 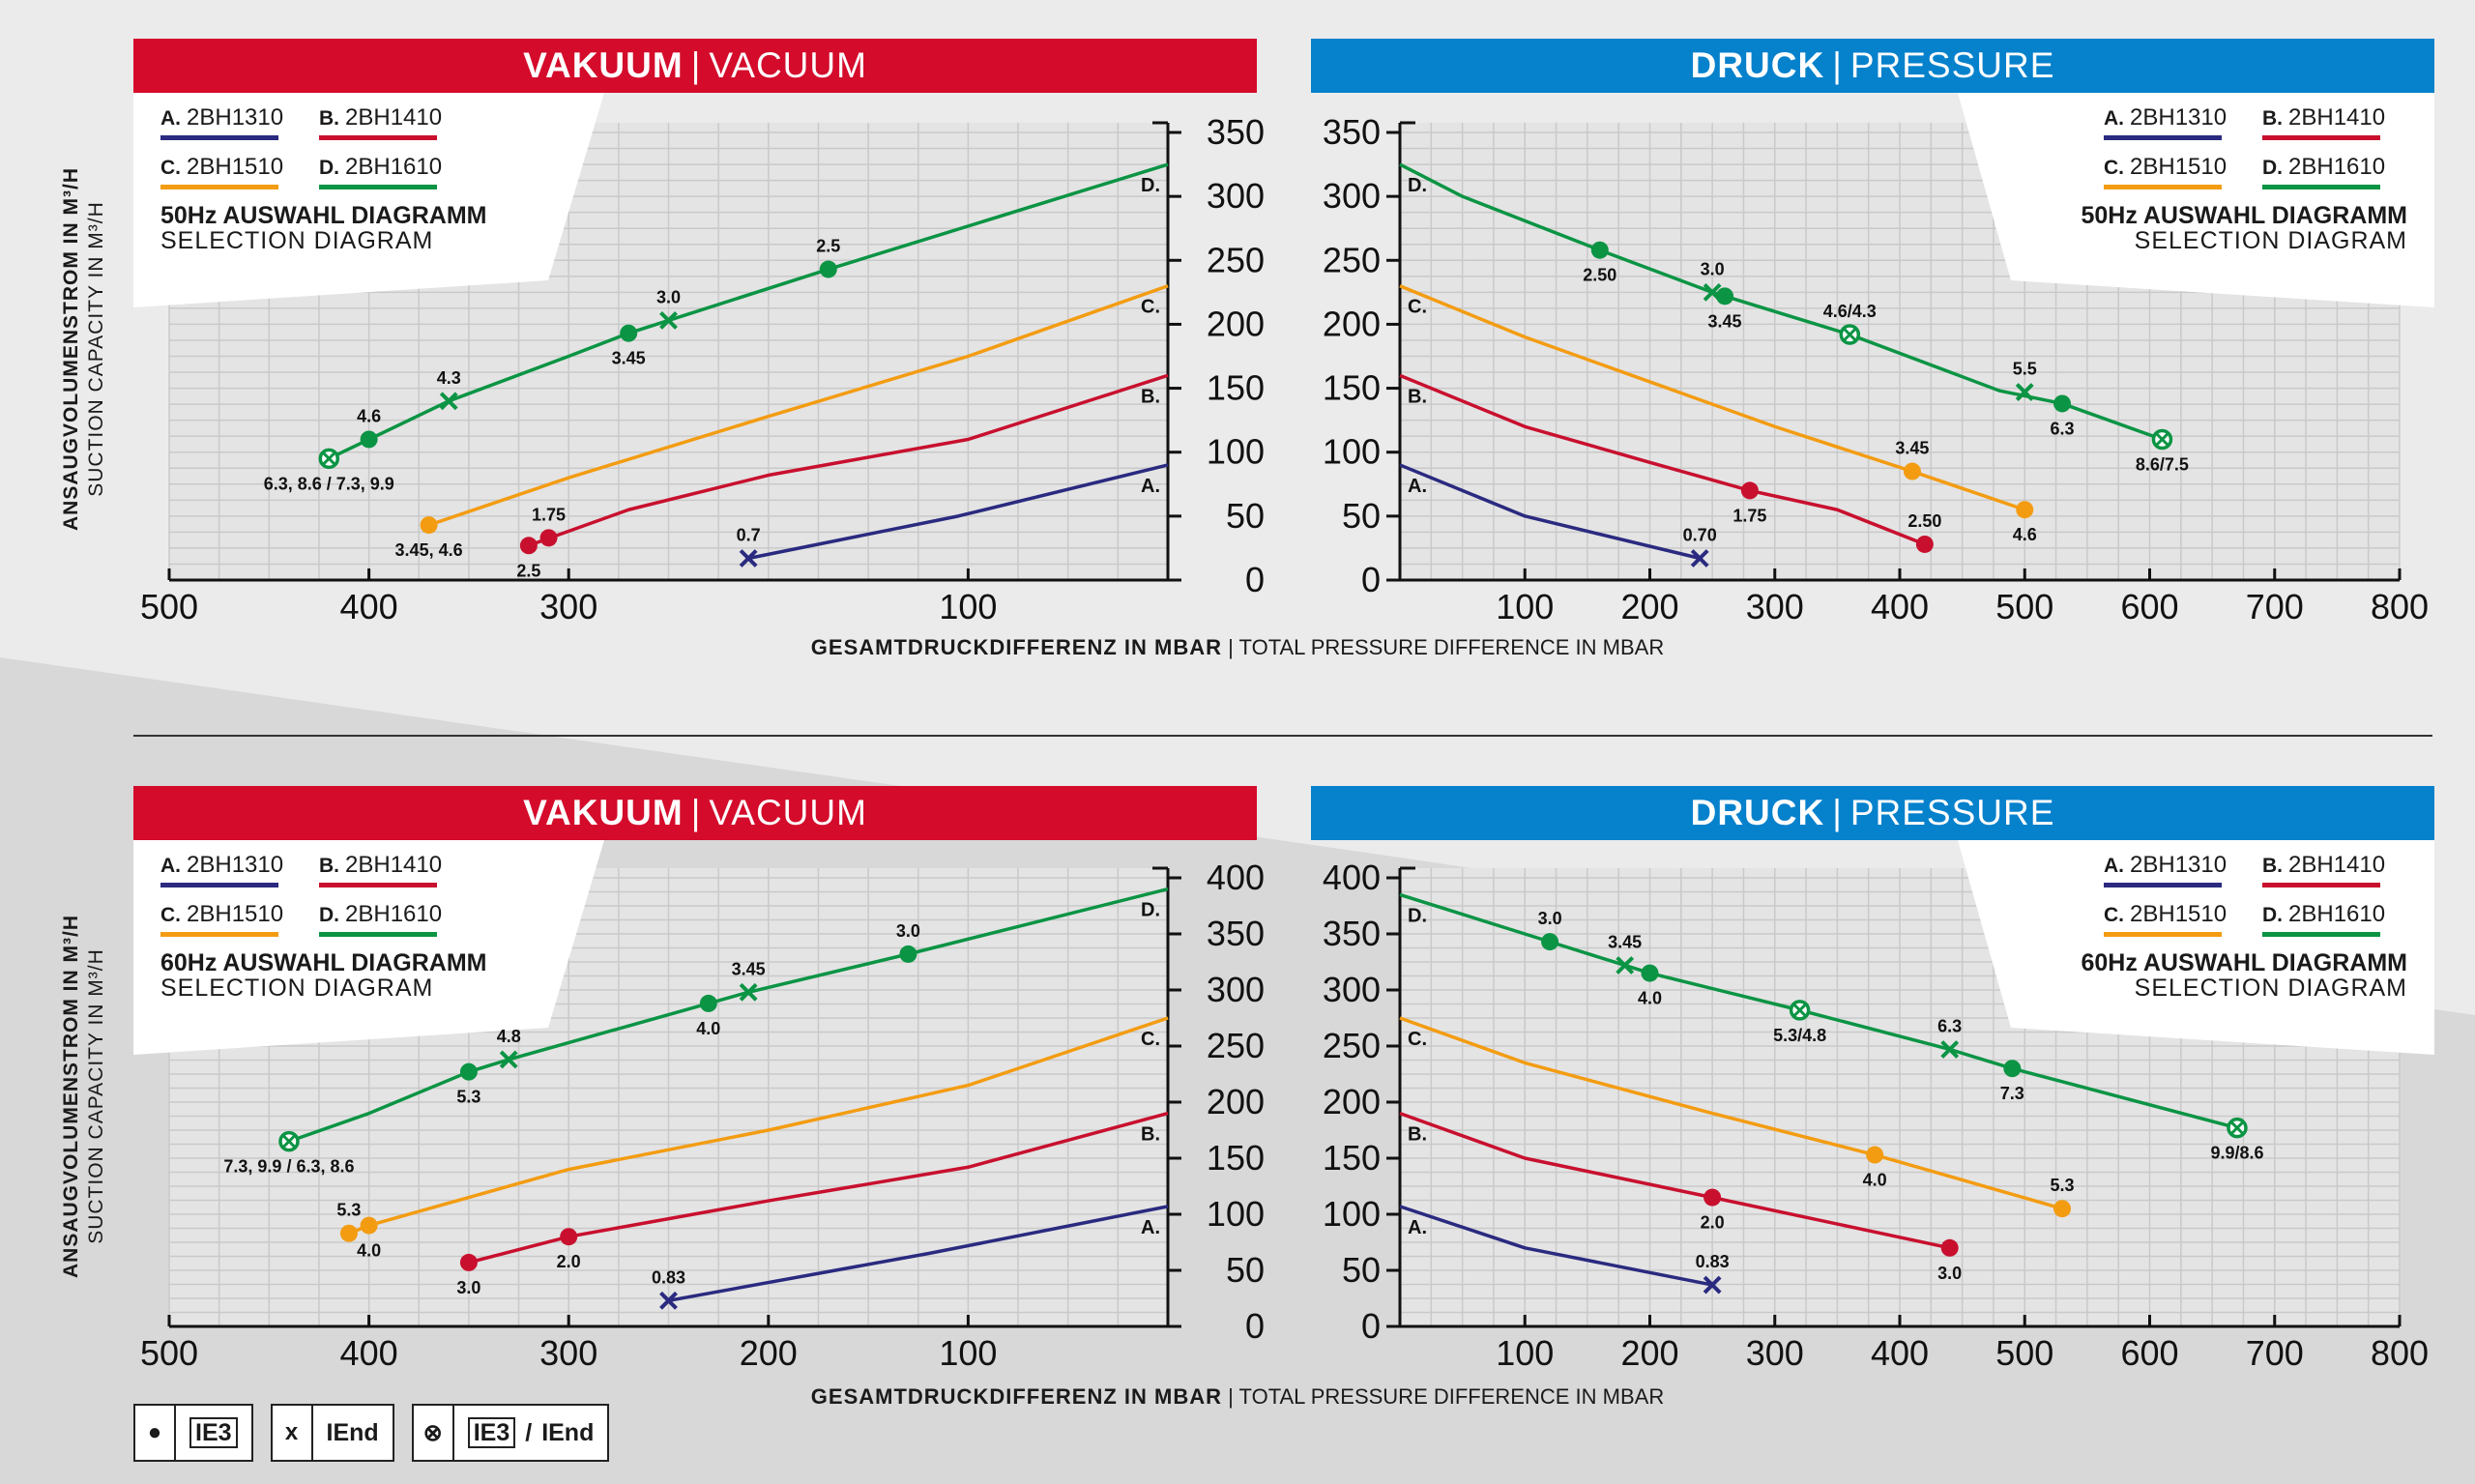 What do you see at coordinates (1417, 487) in the screenshot?
I see `series-end-label-a: A.` at bounding box center [1417, 487].